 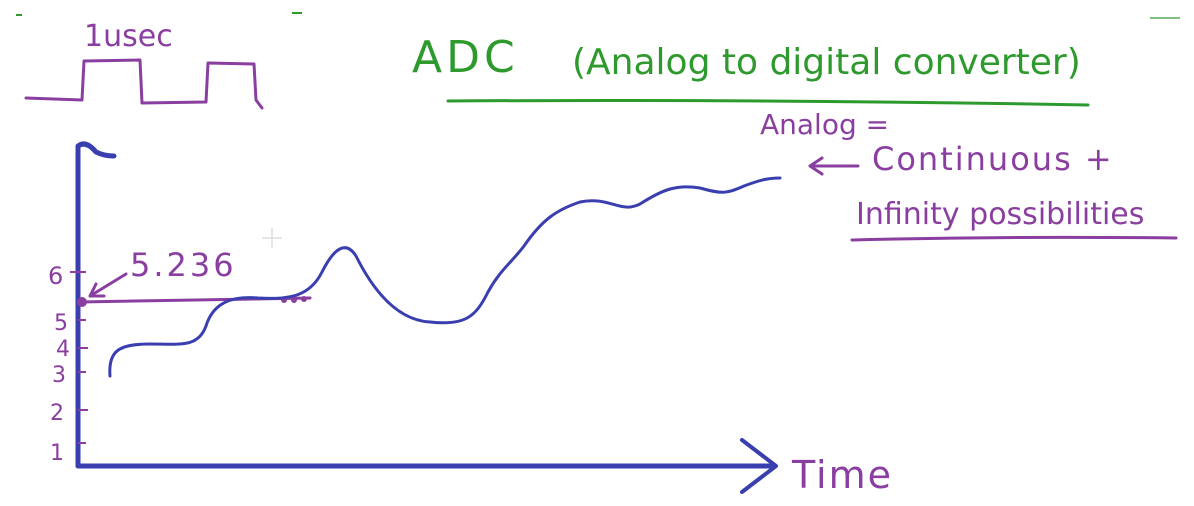 I want to click on pulse-group: 1usec, so click(x=144, y=64).